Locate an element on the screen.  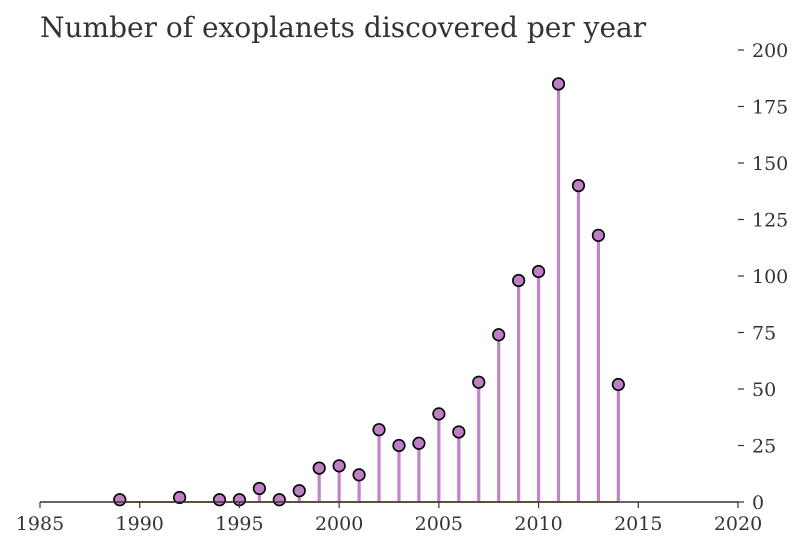
x-tick-label: 2020 is located at coordinates (738, 524).